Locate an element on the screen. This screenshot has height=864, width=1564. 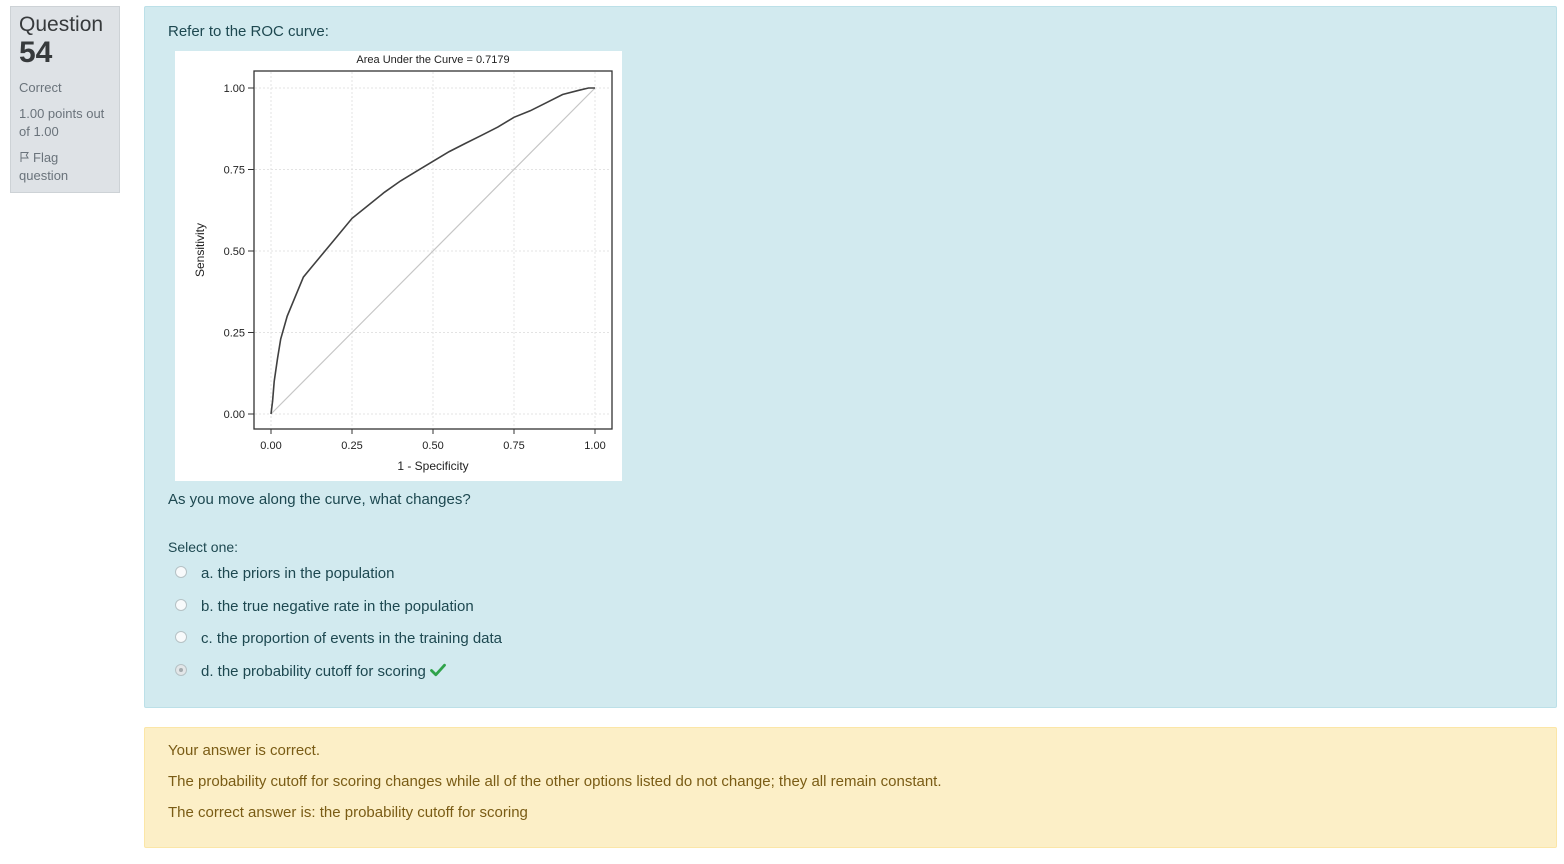
question-prompt: Refer to the ROC curve: is located at coordinates (248, 31).